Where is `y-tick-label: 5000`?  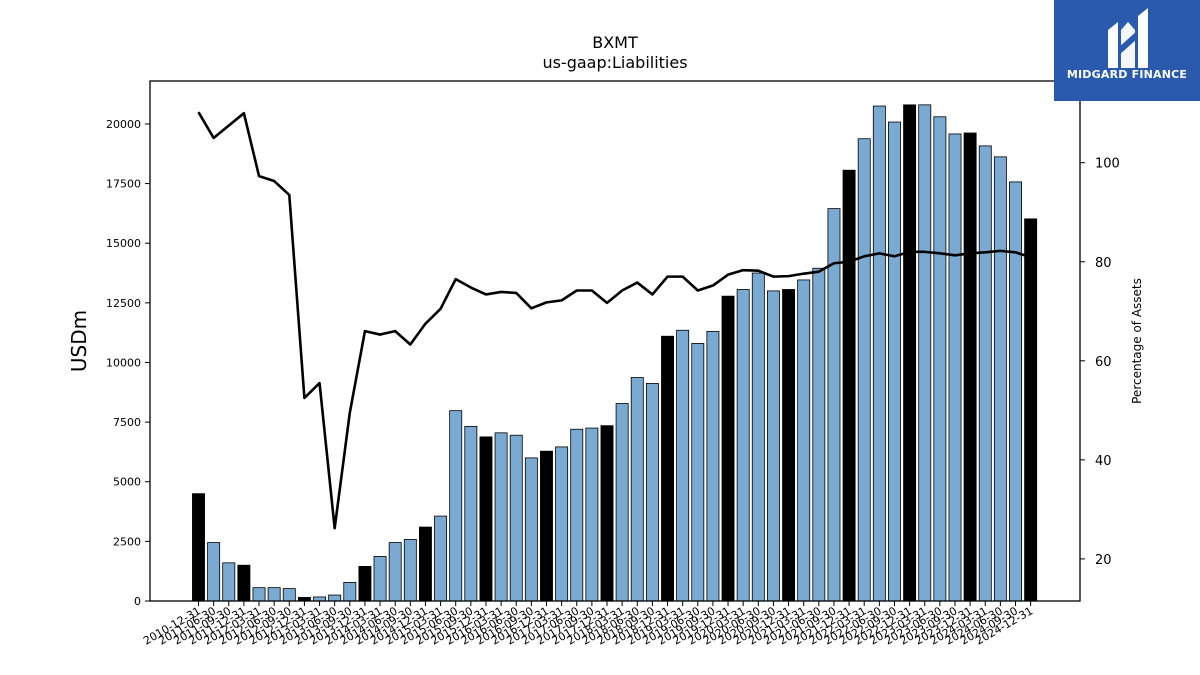 y-tick-label: 5000 is located at coordinates (127, 482).